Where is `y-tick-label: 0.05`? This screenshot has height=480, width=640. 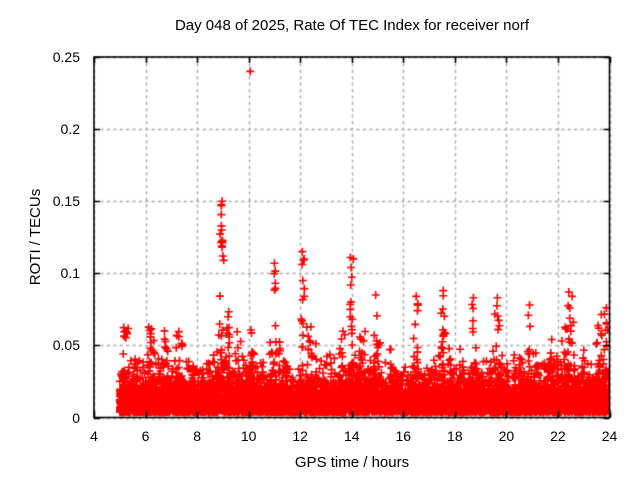
y-tick-label: 0.05 is located at coordinates (66, 345).